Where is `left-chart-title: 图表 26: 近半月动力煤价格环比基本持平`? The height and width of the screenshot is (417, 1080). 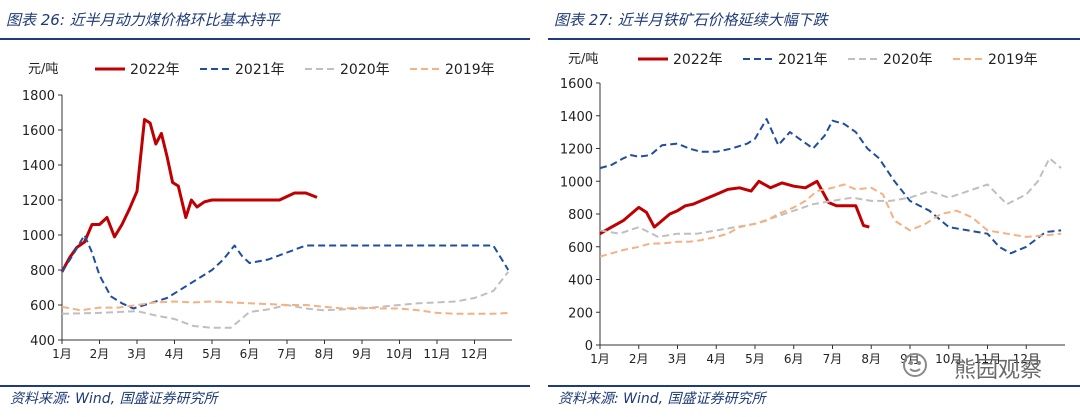 left-chart-title: 图表 26: 近半月动力煤价格环比基本持平 is located at coordinates (143, 20).